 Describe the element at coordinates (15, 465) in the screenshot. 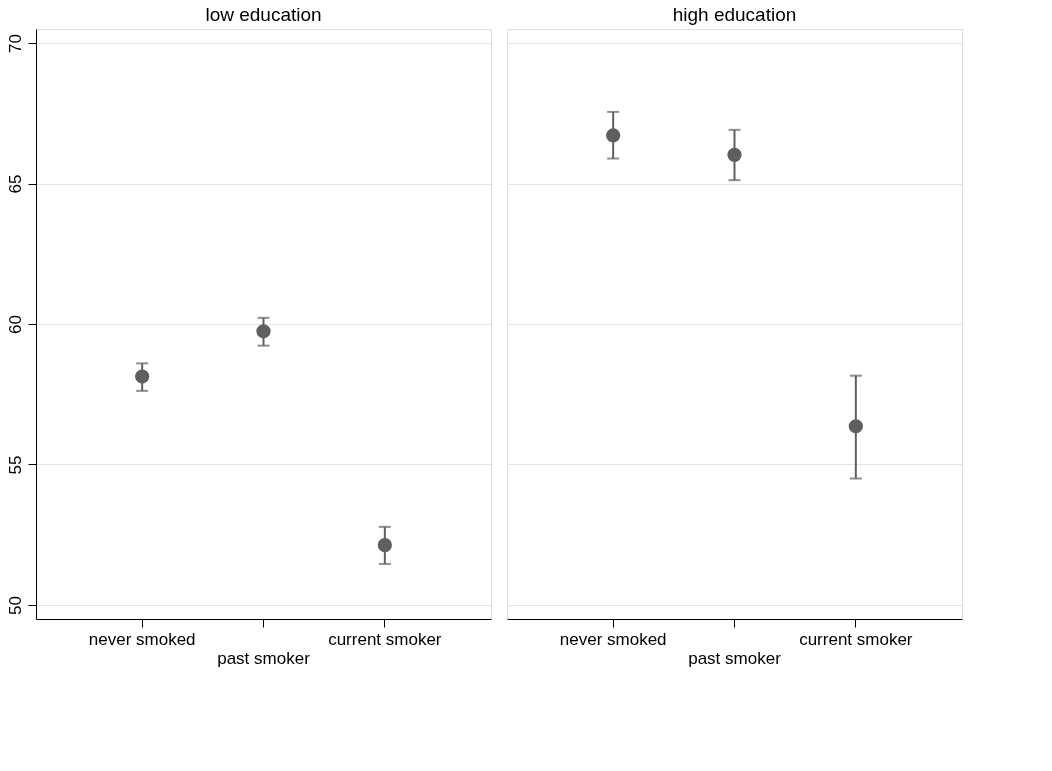

I see `y-tick-label: 55` at that location.